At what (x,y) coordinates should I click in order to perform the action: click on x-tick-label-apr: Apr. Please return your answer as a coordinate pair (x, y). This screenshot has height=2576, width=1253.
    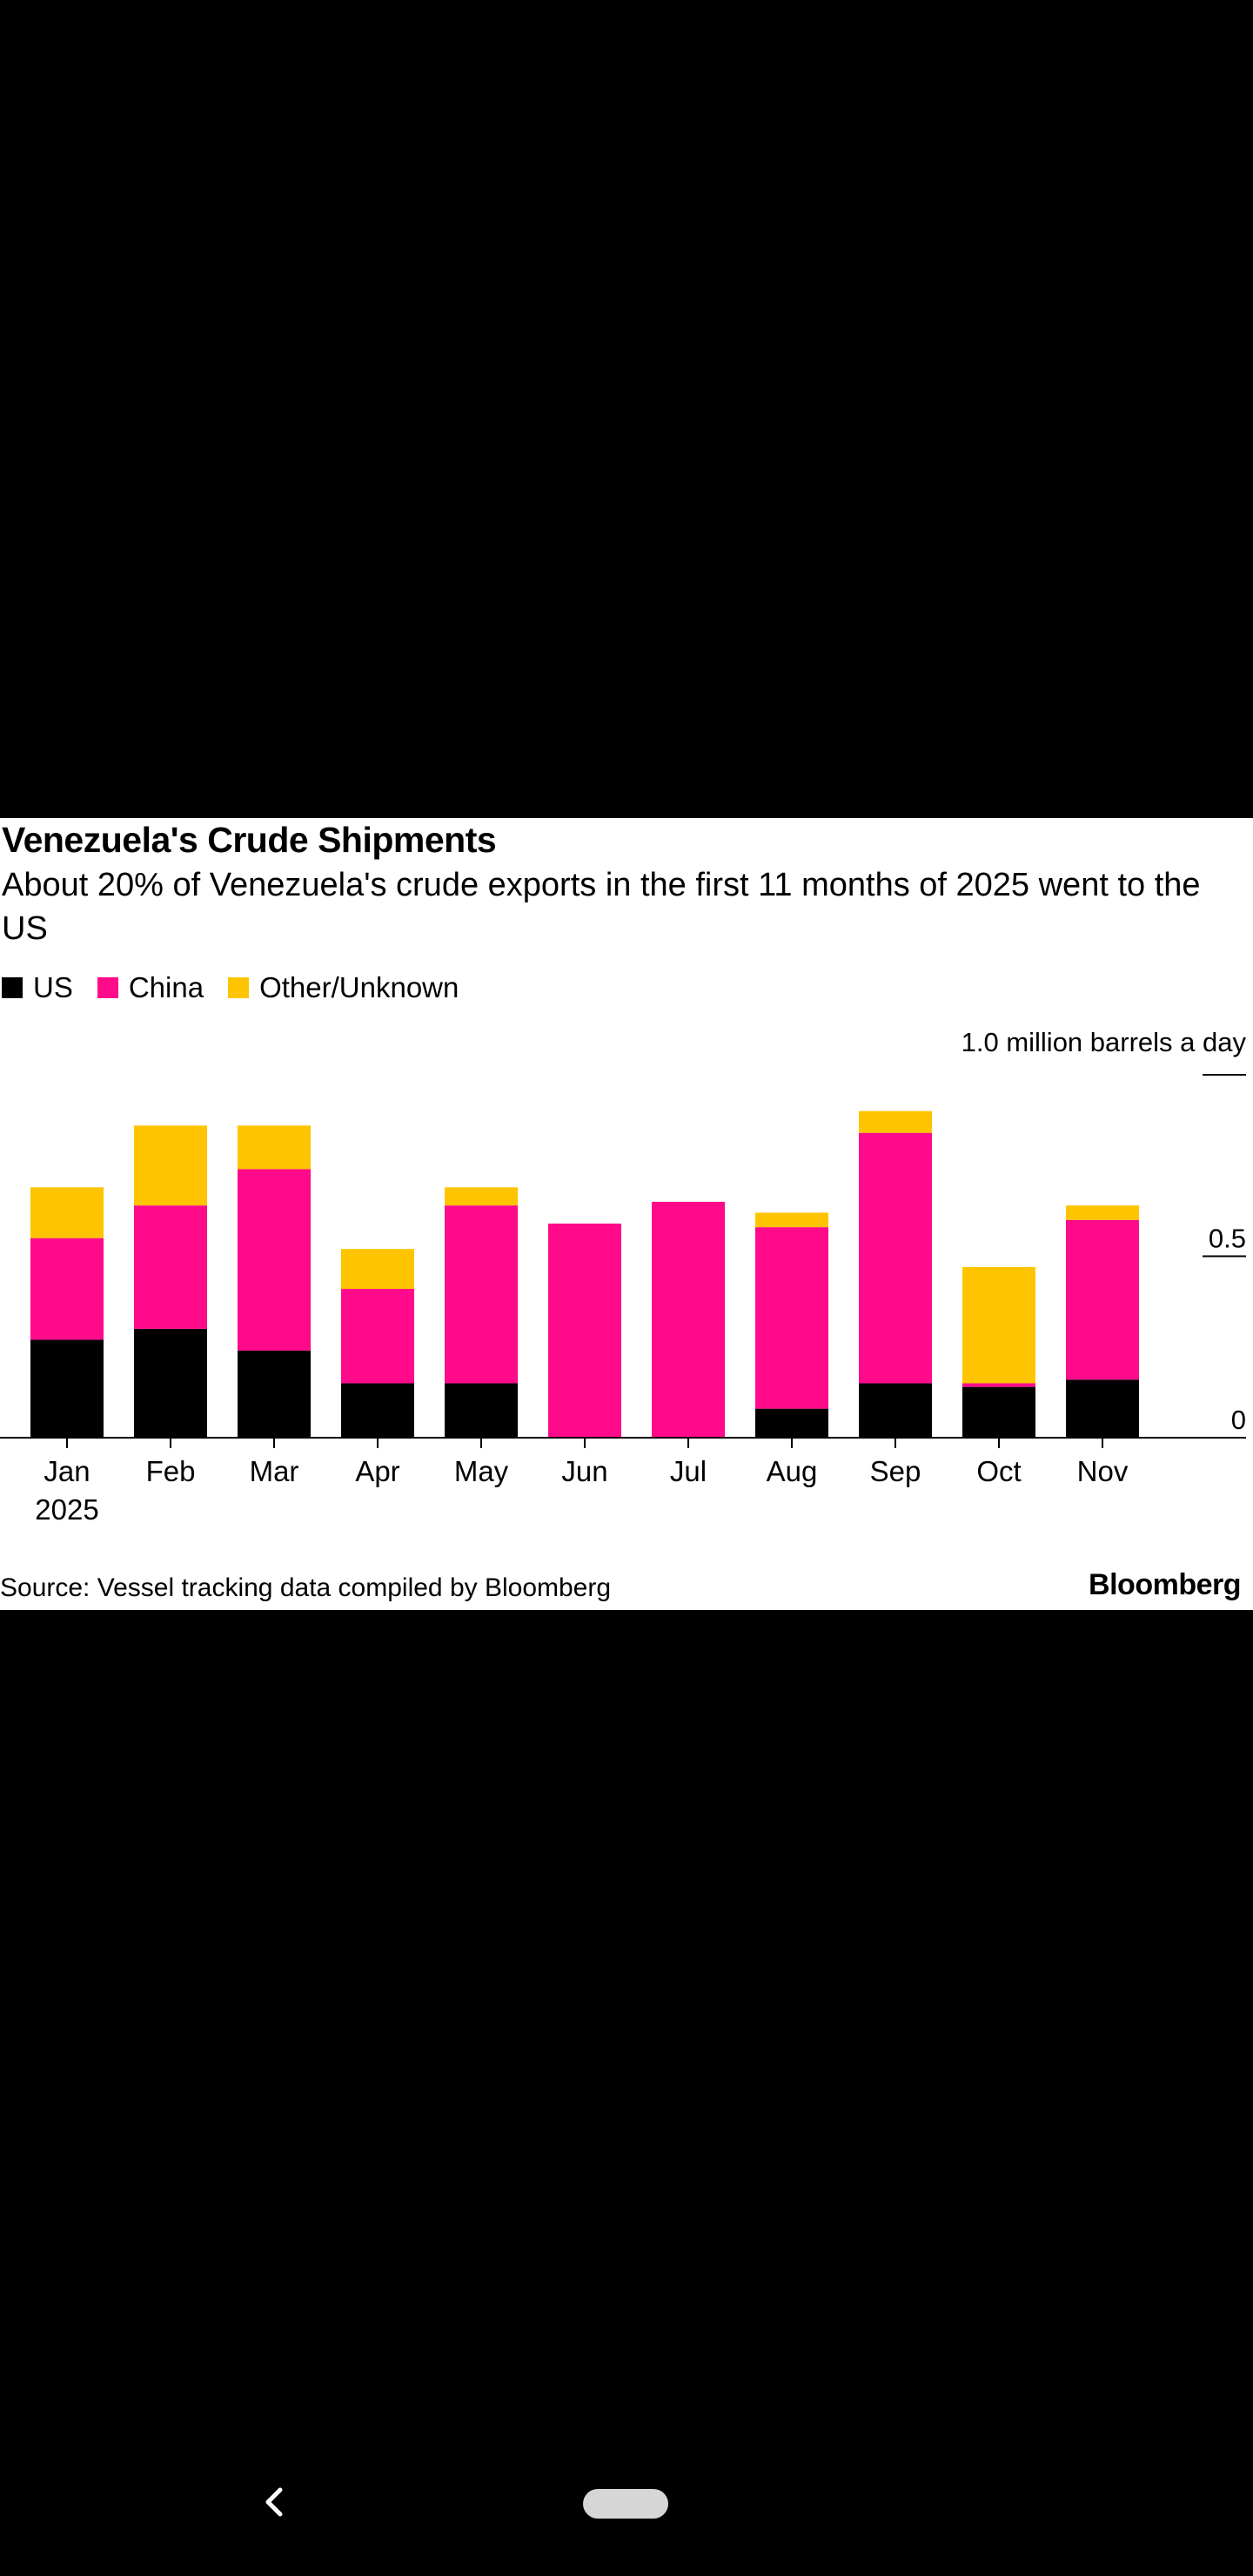
    Looking at the image, I should click on (377, 1471).